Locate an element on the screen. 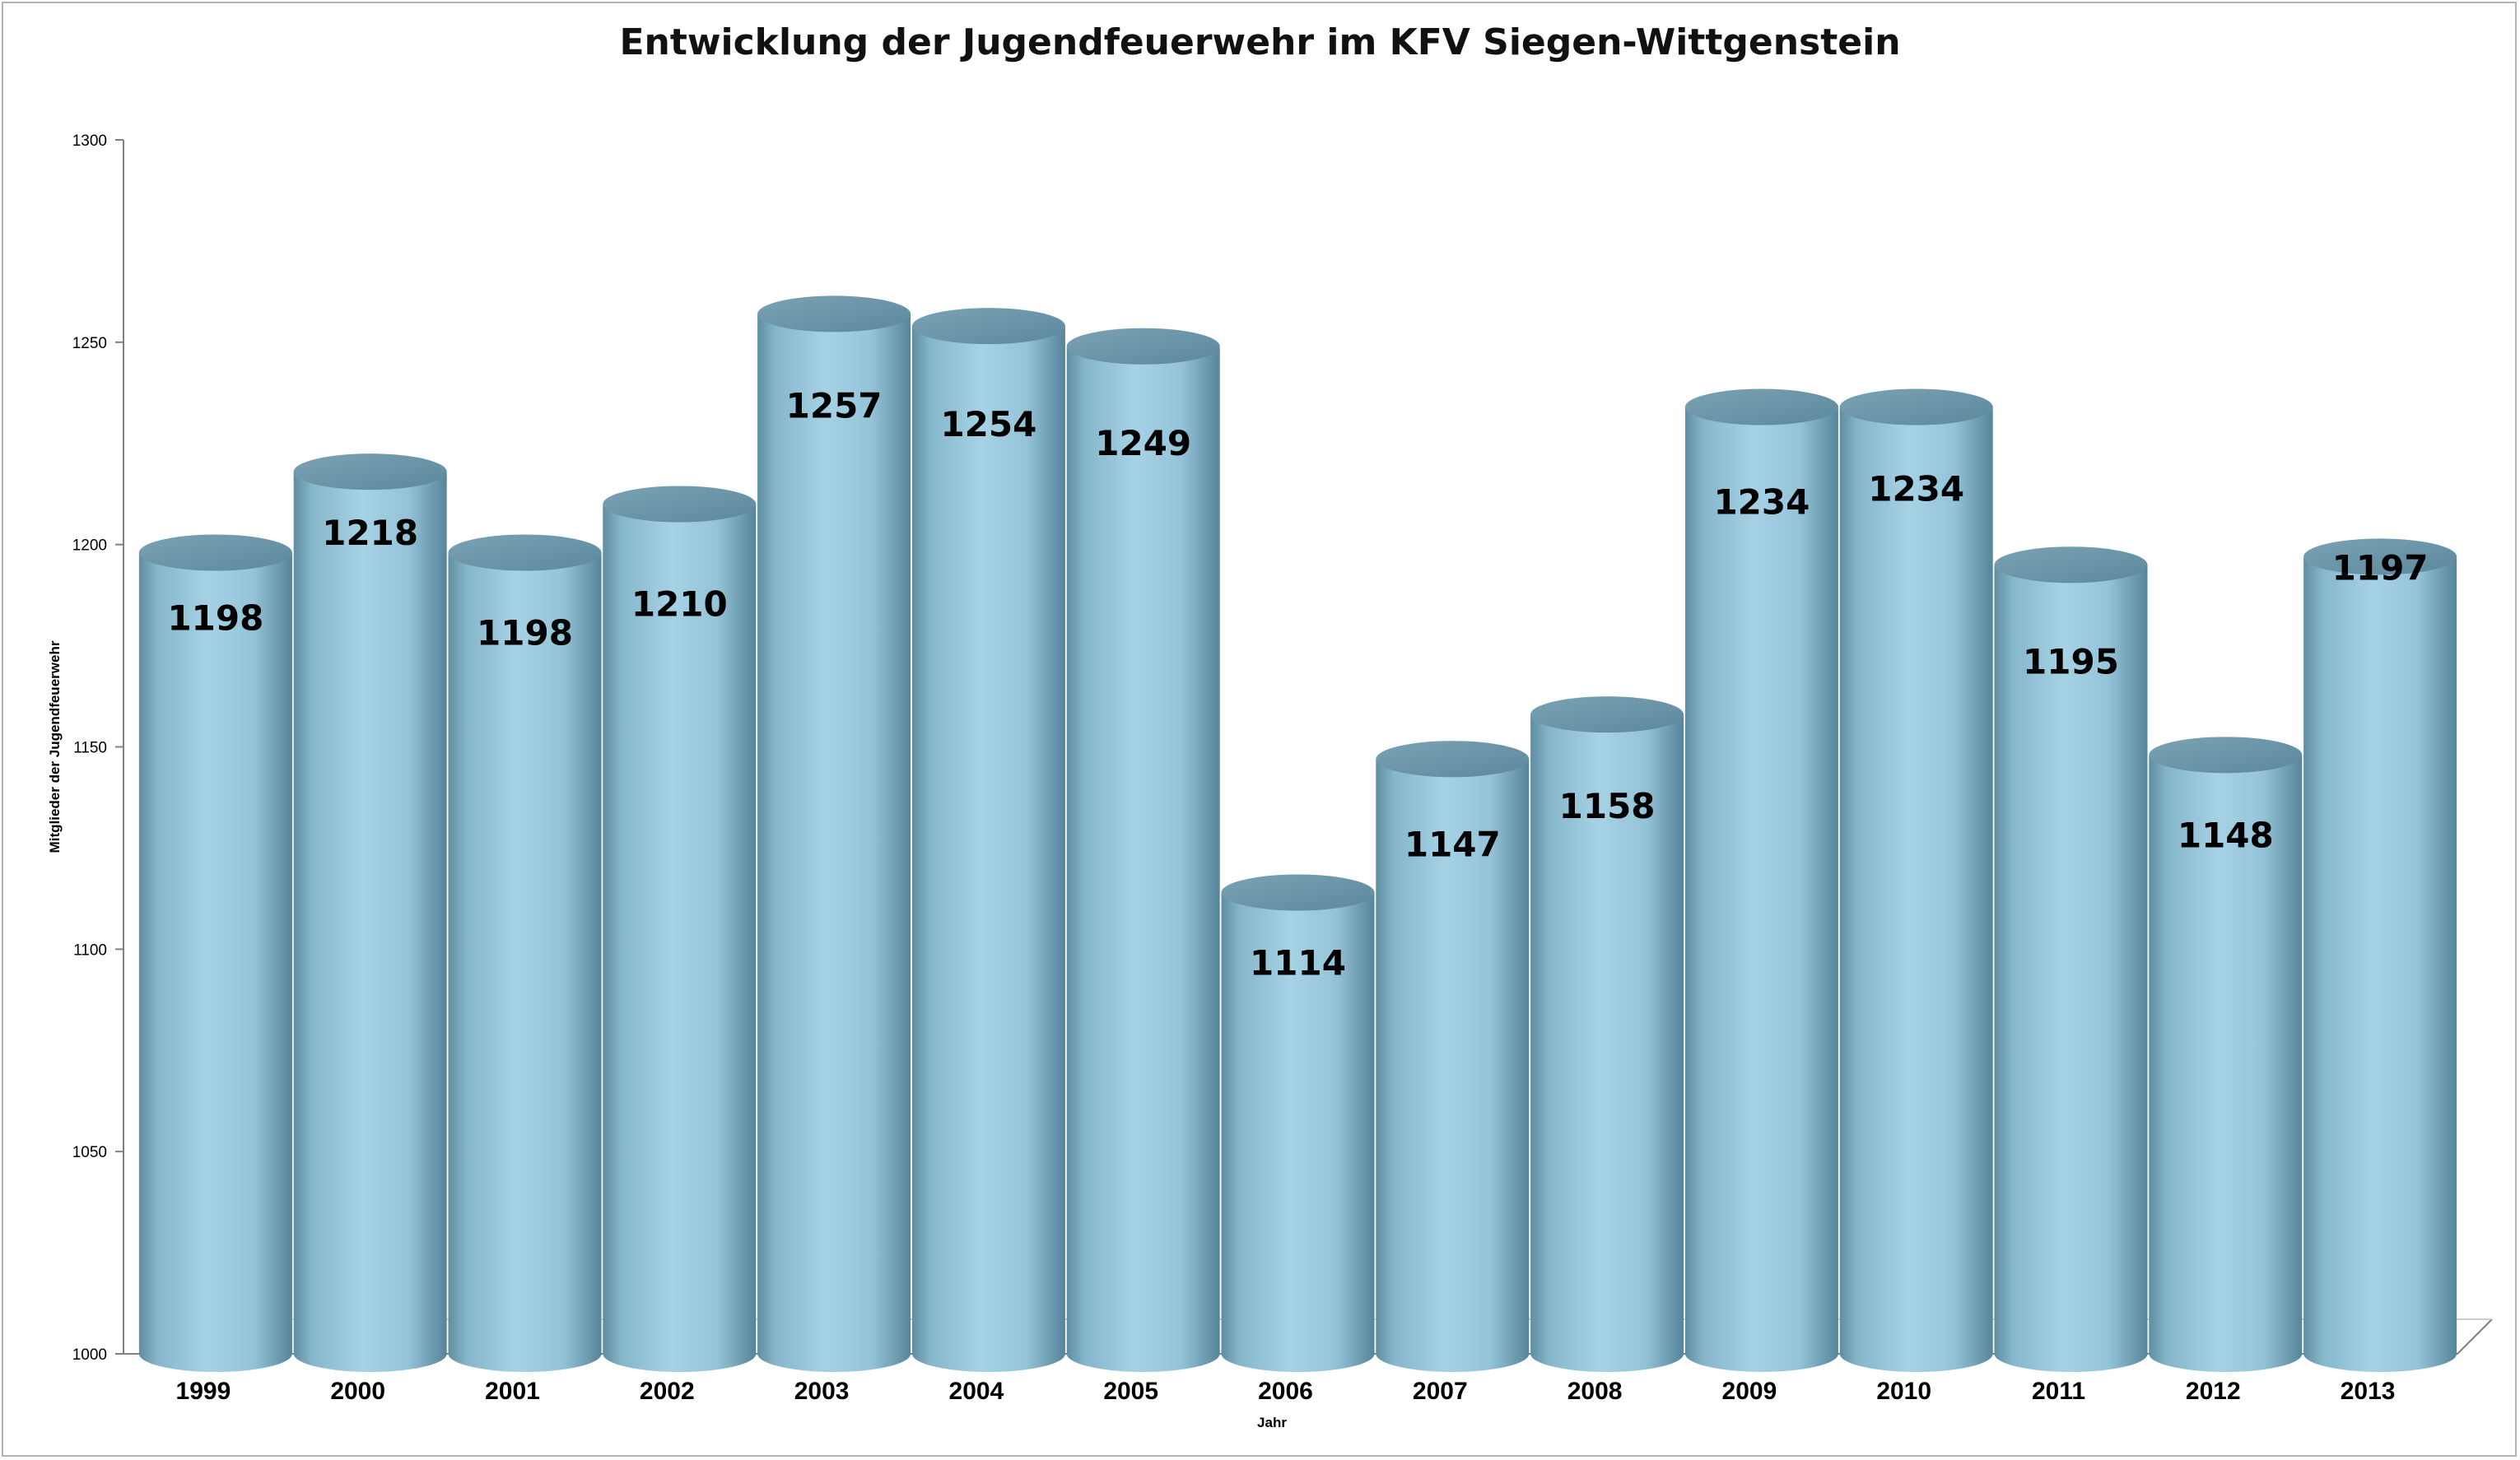 Image resolution: width=2520 pixels, height=1460 pixels. x-tick-label-2006: 2006 is located at coordinates (1285, 1391).